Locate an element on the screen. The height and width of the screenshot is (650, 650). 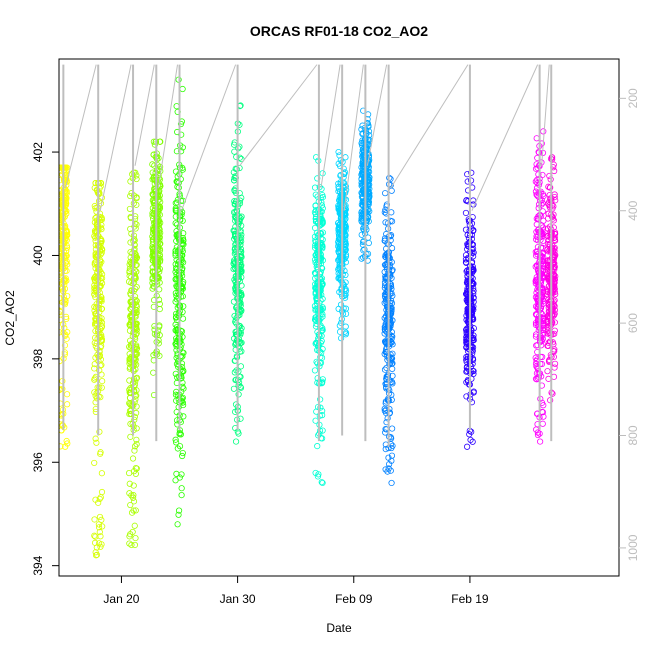
y2-tick-label: 800 is located at coordinates (633, 435).